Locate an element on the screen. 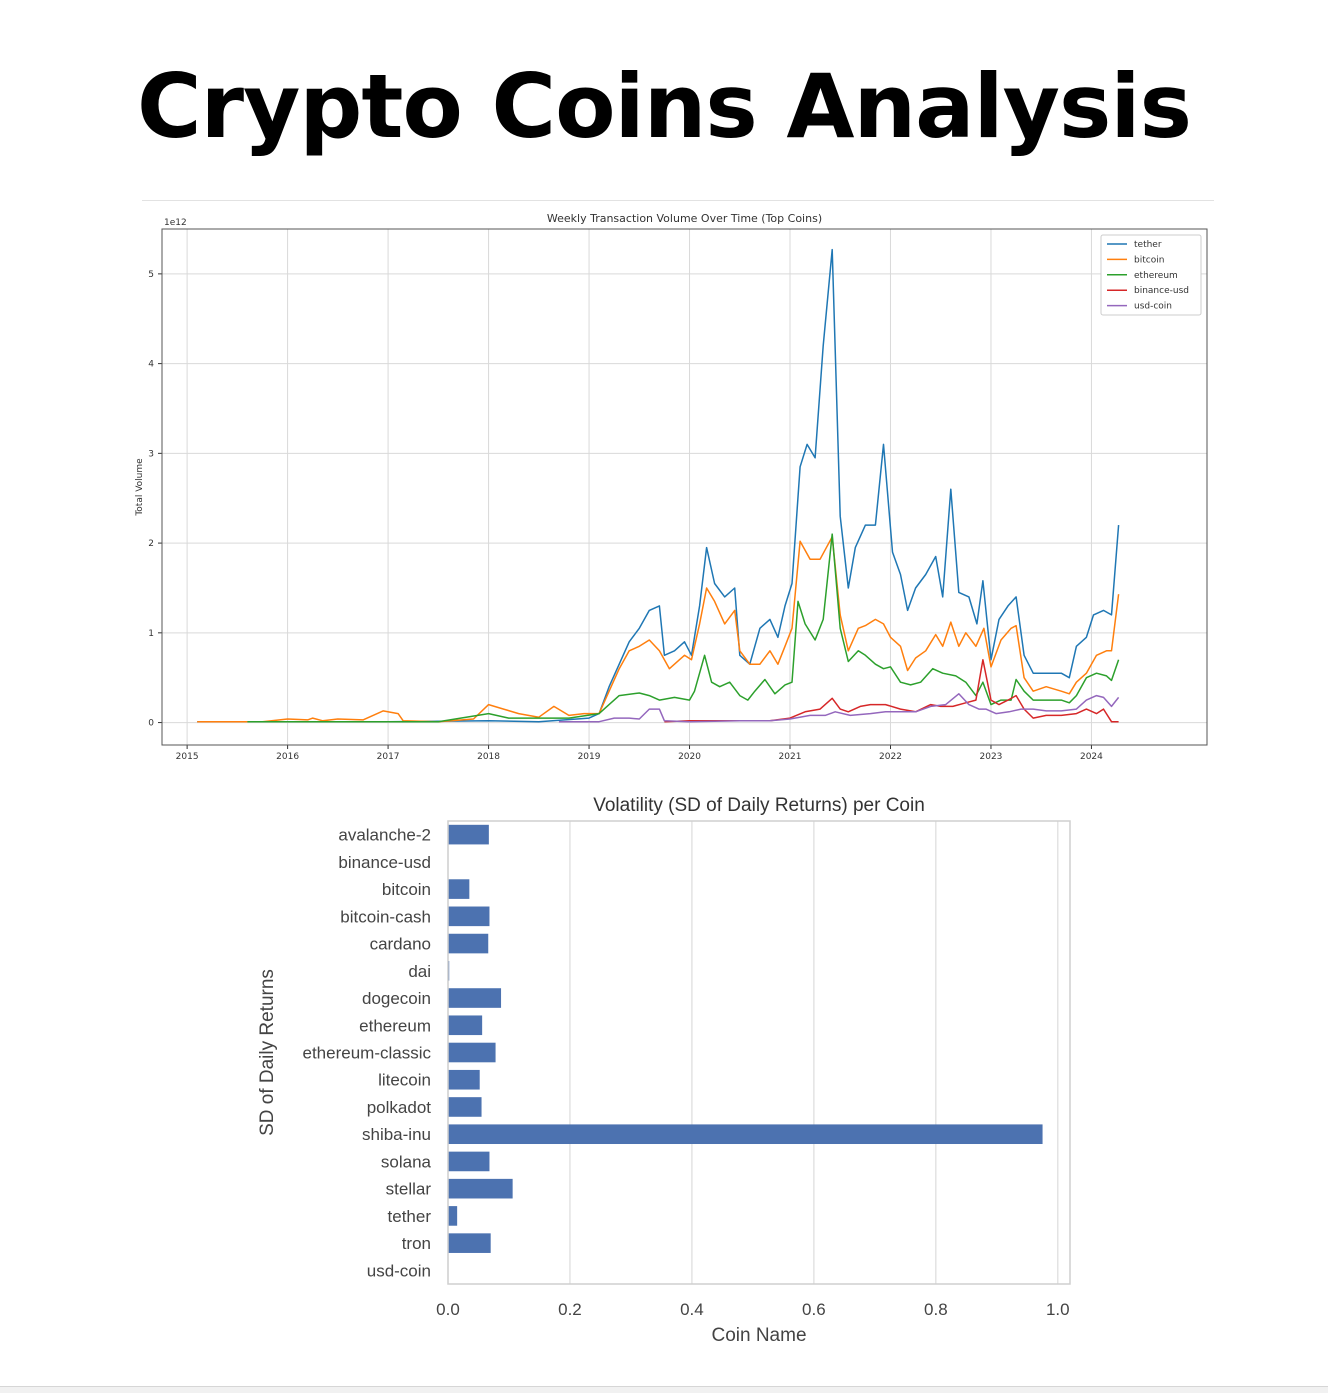 This screenshot has width=1328, height=1393. bar-cardano is located at coordinates (468, 943).